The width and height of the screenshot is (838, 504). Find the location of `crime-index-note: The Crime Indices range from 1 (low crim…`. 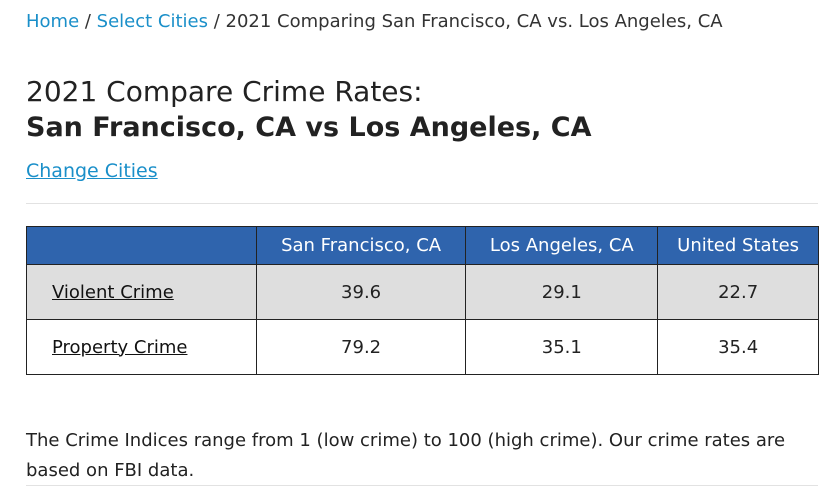

crime-index-note: The Crime Indices range from 1 (low crim… is located at coordinates (406, 455).